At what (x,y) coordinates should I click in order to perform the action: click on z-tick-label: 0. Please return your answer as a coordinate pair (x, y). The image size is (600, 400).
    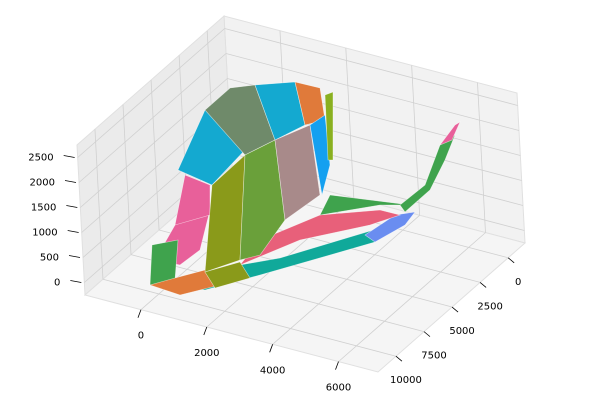
    Looking at the image, I should click on (57, 283).